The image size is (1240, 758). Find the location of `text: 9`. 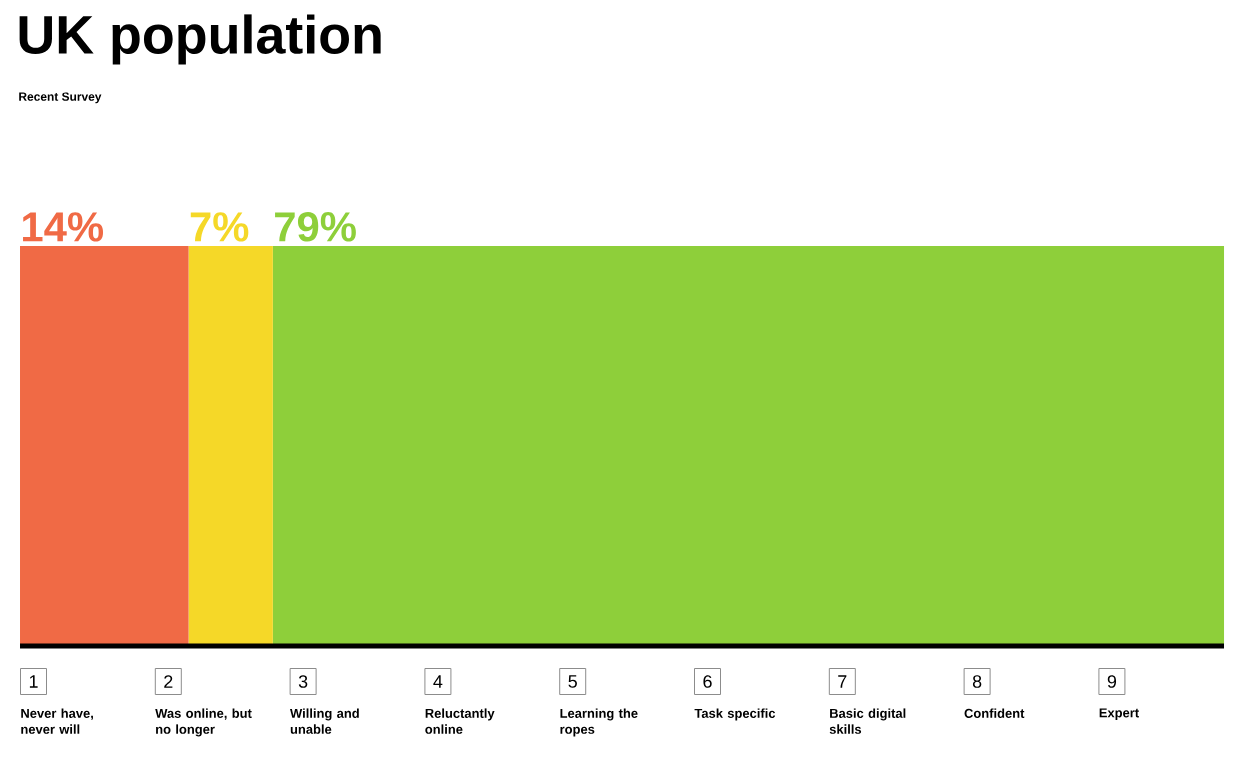

text: 9 is located at coordinates (1112, 681).